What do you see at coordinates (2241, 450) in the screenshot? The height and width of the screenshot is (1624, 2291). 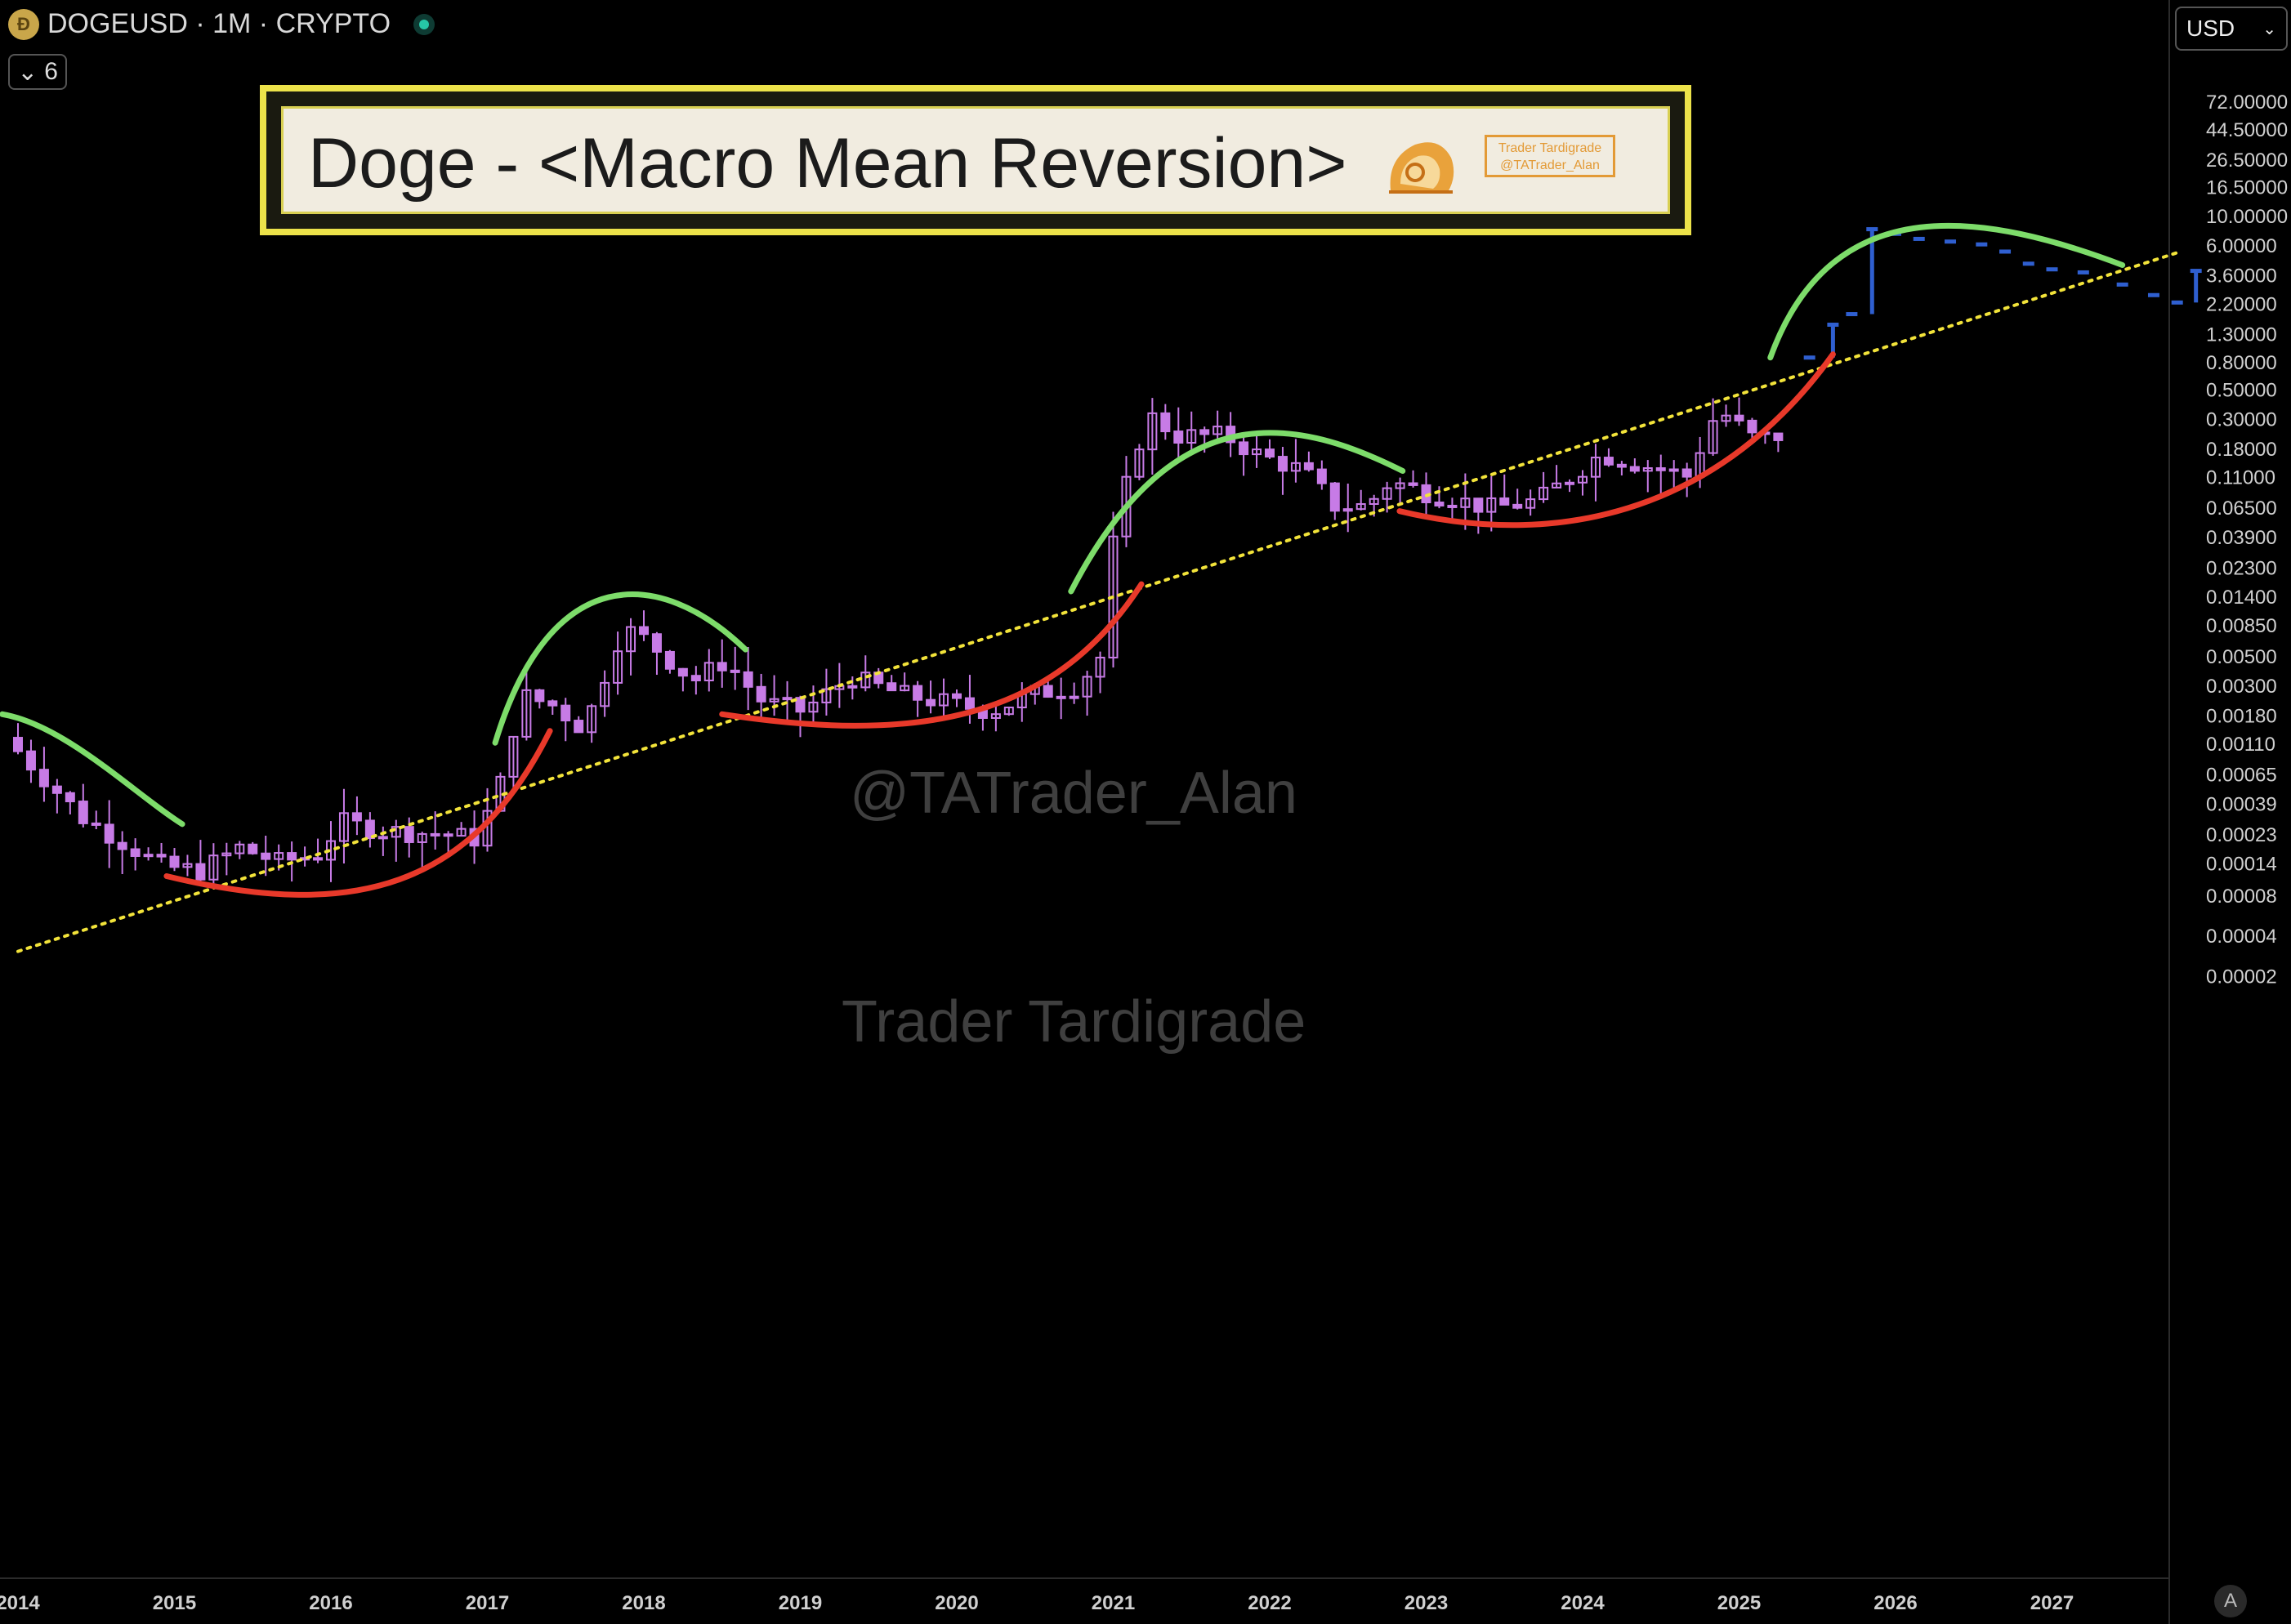 I see `price-tick-label: 0.18000` at bounding box center [2241, 450].